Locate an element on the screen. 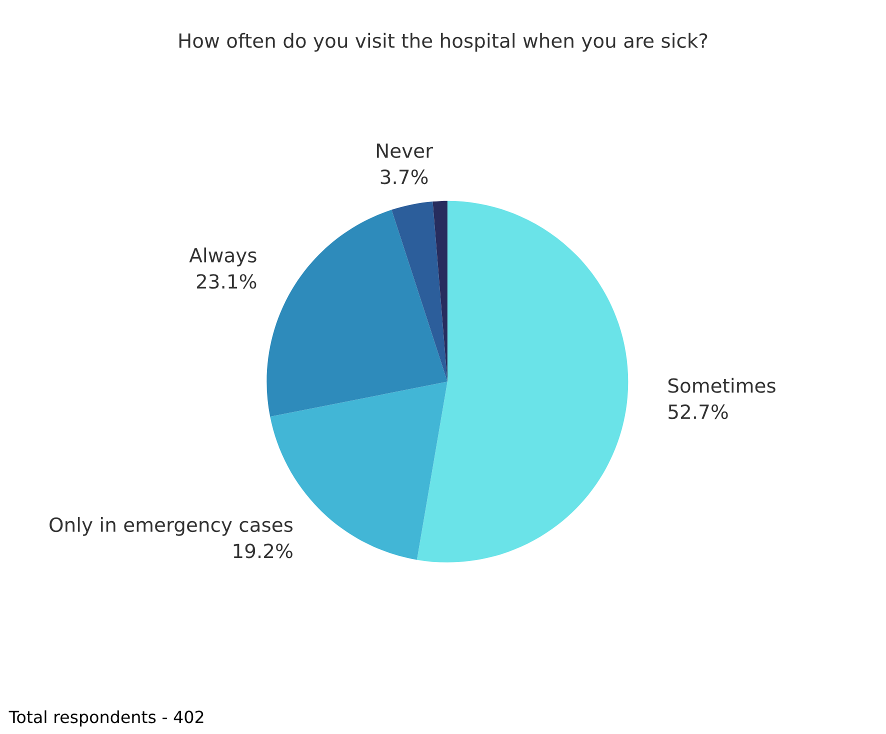 This screenshot has width=886, height=734. data-label: 3.7% is located at coordinates (404, 177).